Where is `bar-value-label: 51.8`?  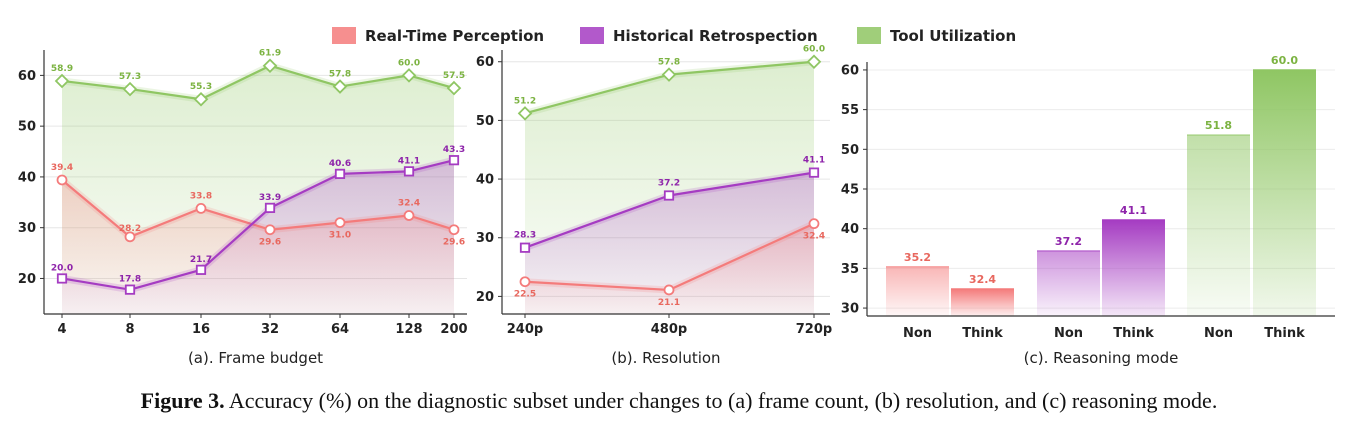
bar-value-label: 51.8 is located at coordinates (1218, 125).